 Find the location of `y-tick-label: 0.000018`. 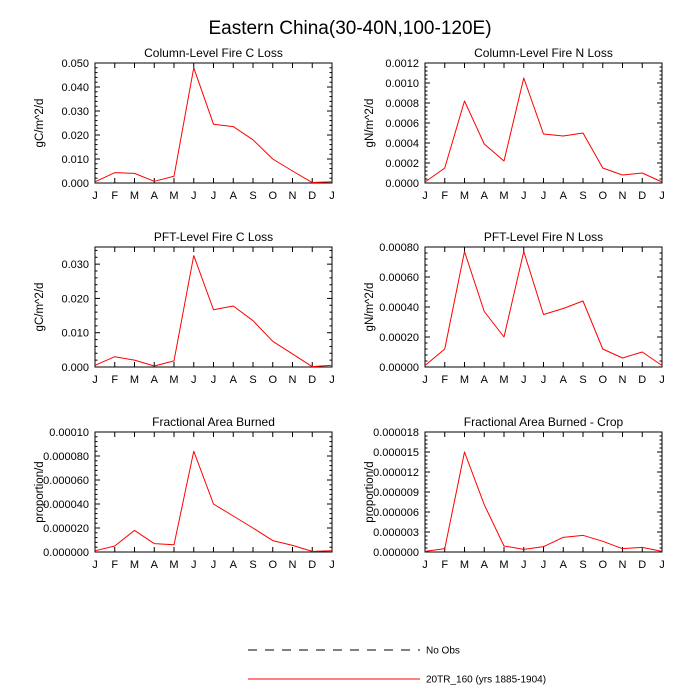

y-tick-label: 0.000018 is located at coordinates (396, 433).